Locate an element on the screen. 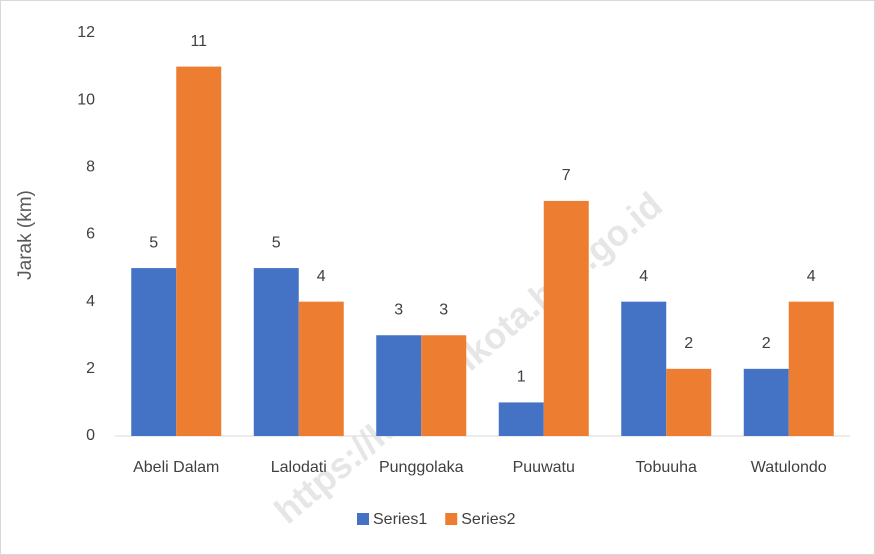  y-tick-label: 2 is located at coordinates (90, 368).